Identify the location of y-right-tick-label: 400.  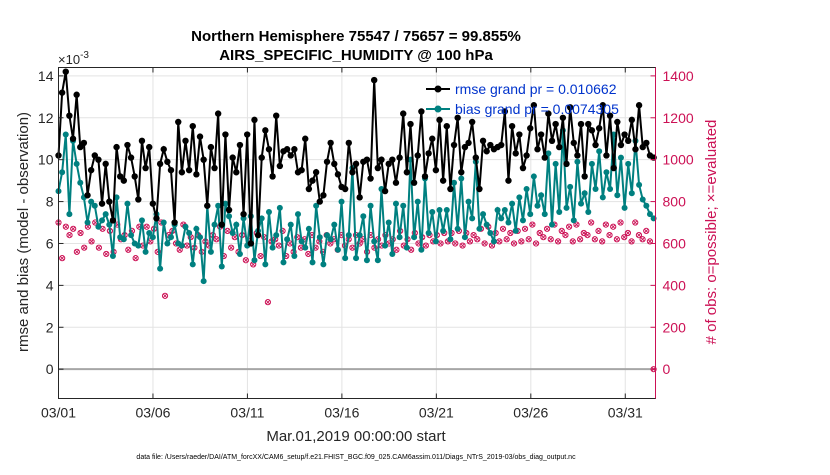
(675, 285).